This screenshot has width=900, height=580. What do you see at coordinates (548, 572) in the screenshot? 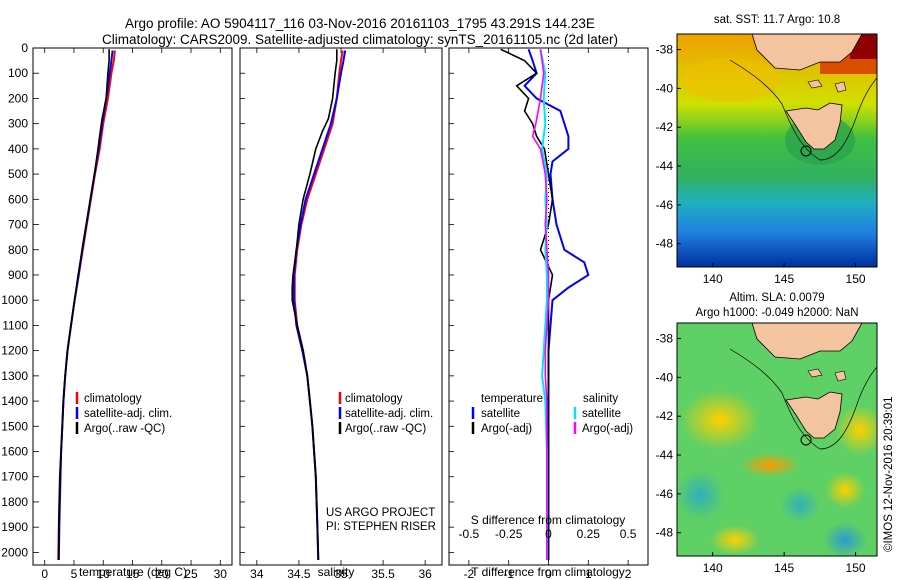
I see `tdiff-xlabel: T difference from climatology` at bounding box center [548, 572].